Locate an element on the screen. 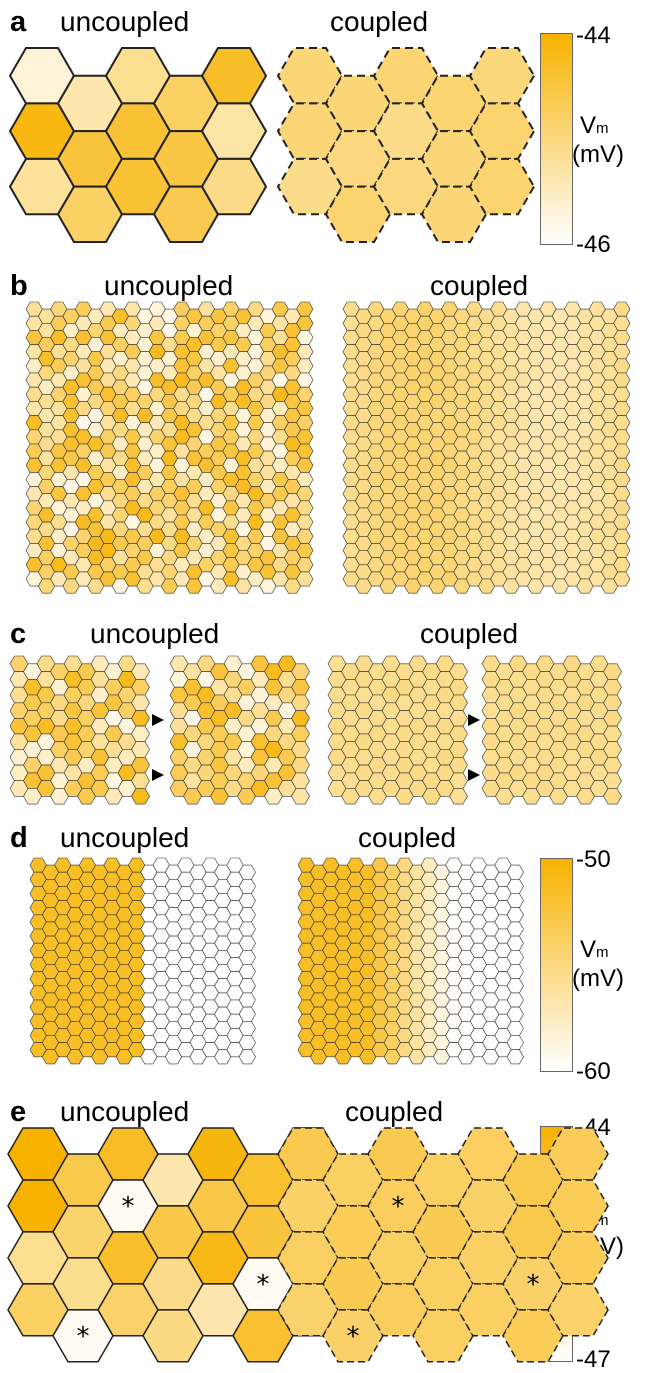  panel-d-letter: d is located at coordinates (19, 838).